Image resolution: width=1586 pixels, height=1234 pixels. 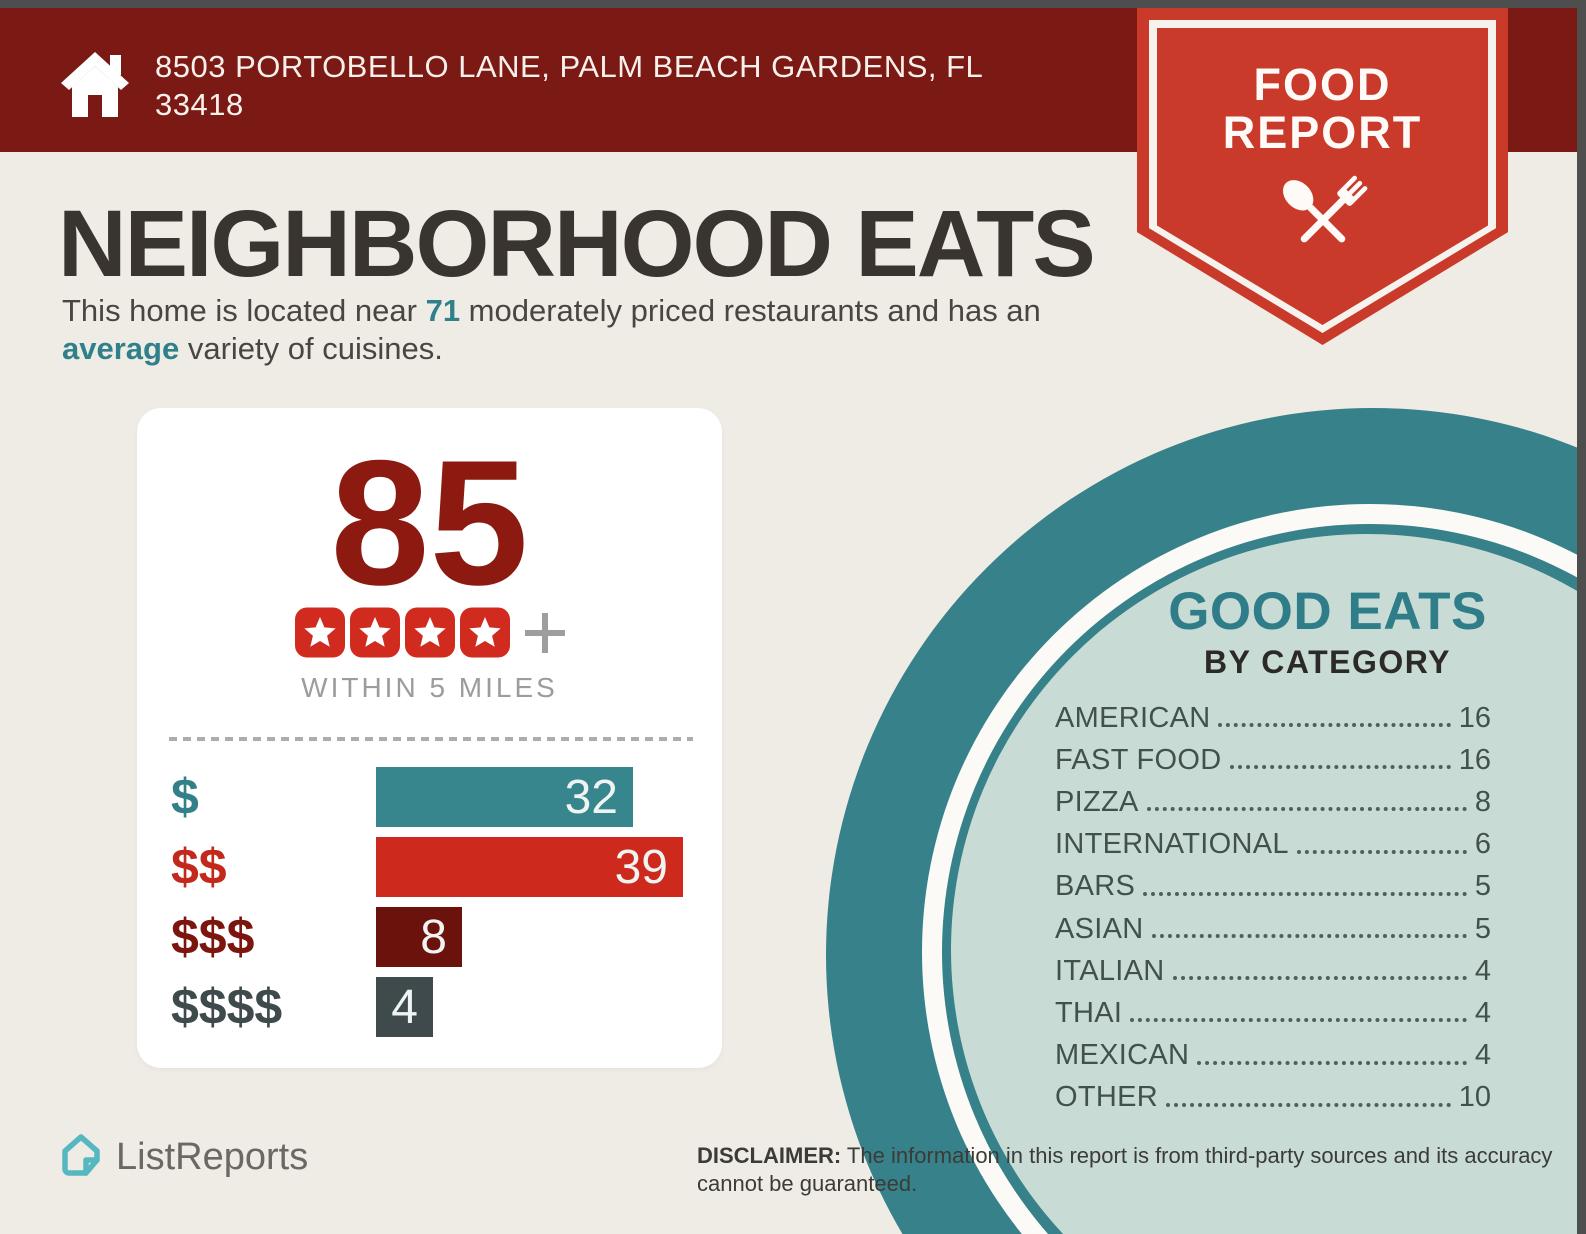 I want to click on good-eats-heading: GOOD EATS BY CATEGORY, so click(x=1320, y=631).